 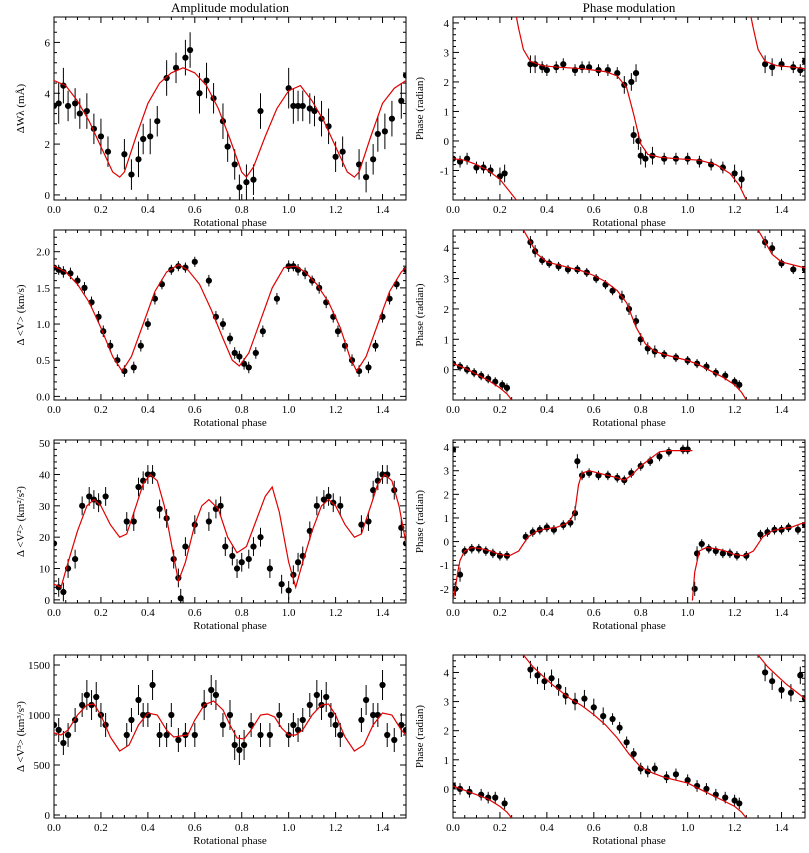 I want to click on y-tick-label: -1, so click(x=444, y=566).